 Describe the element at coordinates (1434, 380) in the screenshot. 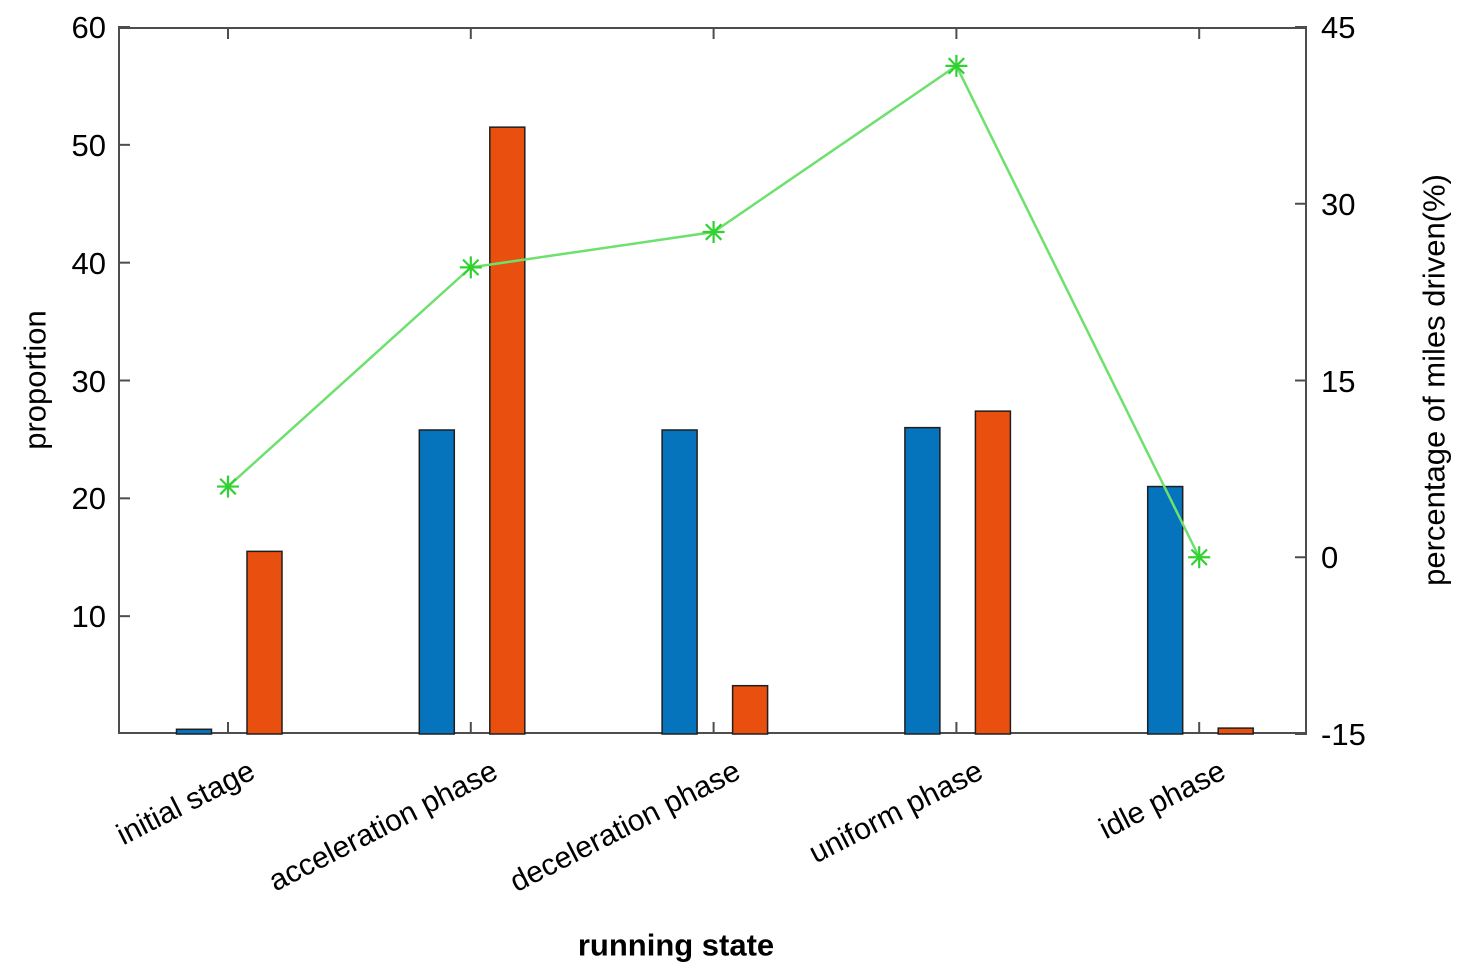

I see `right-axis-title: percentage of miles driven(%)` at that location.